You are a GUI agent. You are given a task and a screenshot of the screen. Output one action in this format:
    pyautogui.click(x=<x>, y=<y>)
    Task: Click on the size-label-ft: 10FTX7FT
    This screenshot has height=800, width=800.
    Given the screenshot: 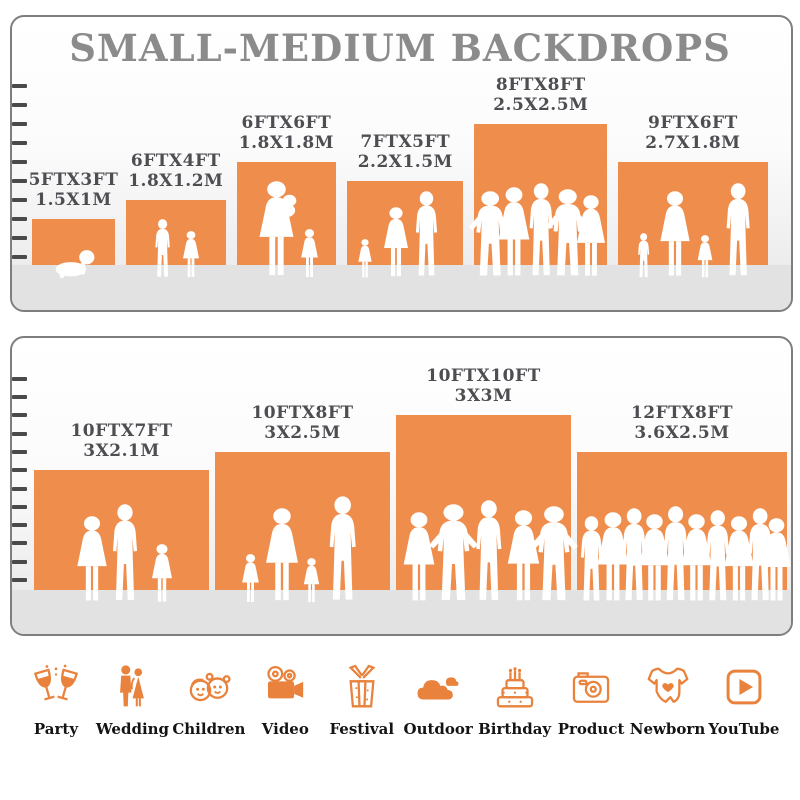 What is the action you would take?
    pyautogui.click(x=121, y=431)
    